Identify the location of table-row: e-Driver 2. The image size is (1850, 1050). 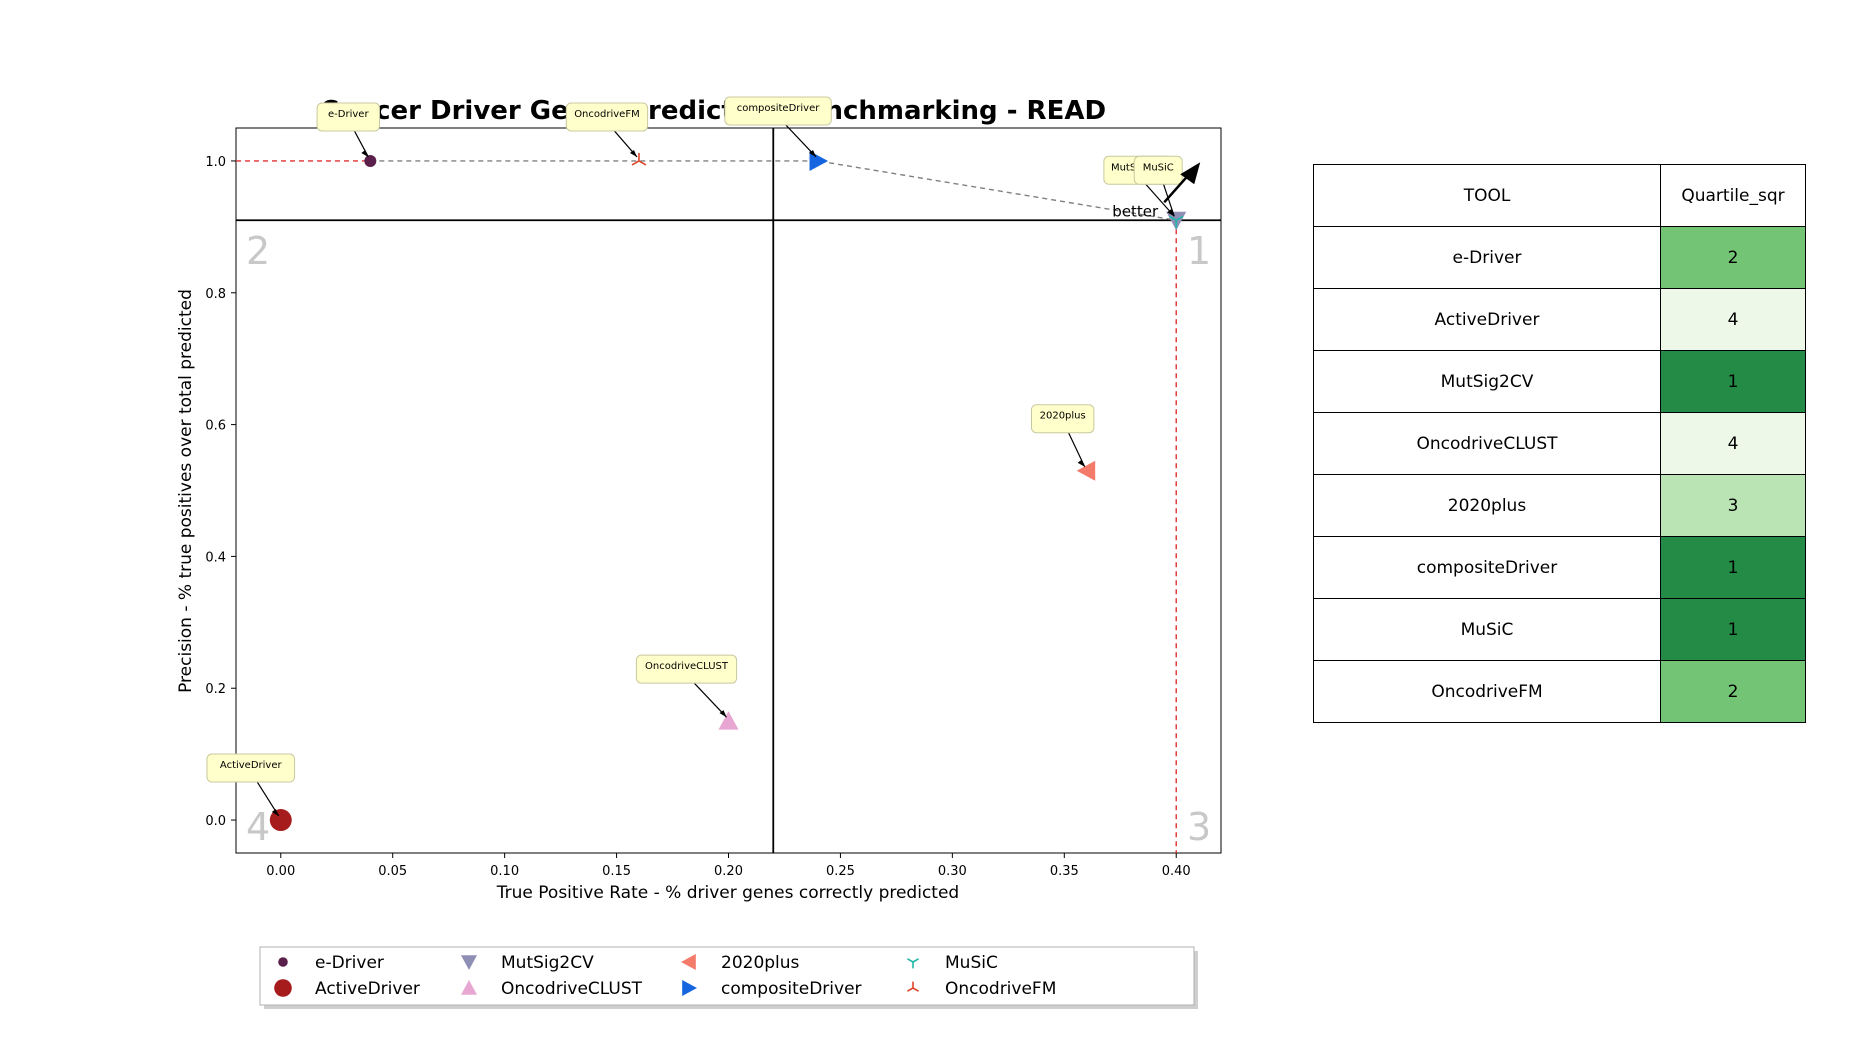
(1559, 257).